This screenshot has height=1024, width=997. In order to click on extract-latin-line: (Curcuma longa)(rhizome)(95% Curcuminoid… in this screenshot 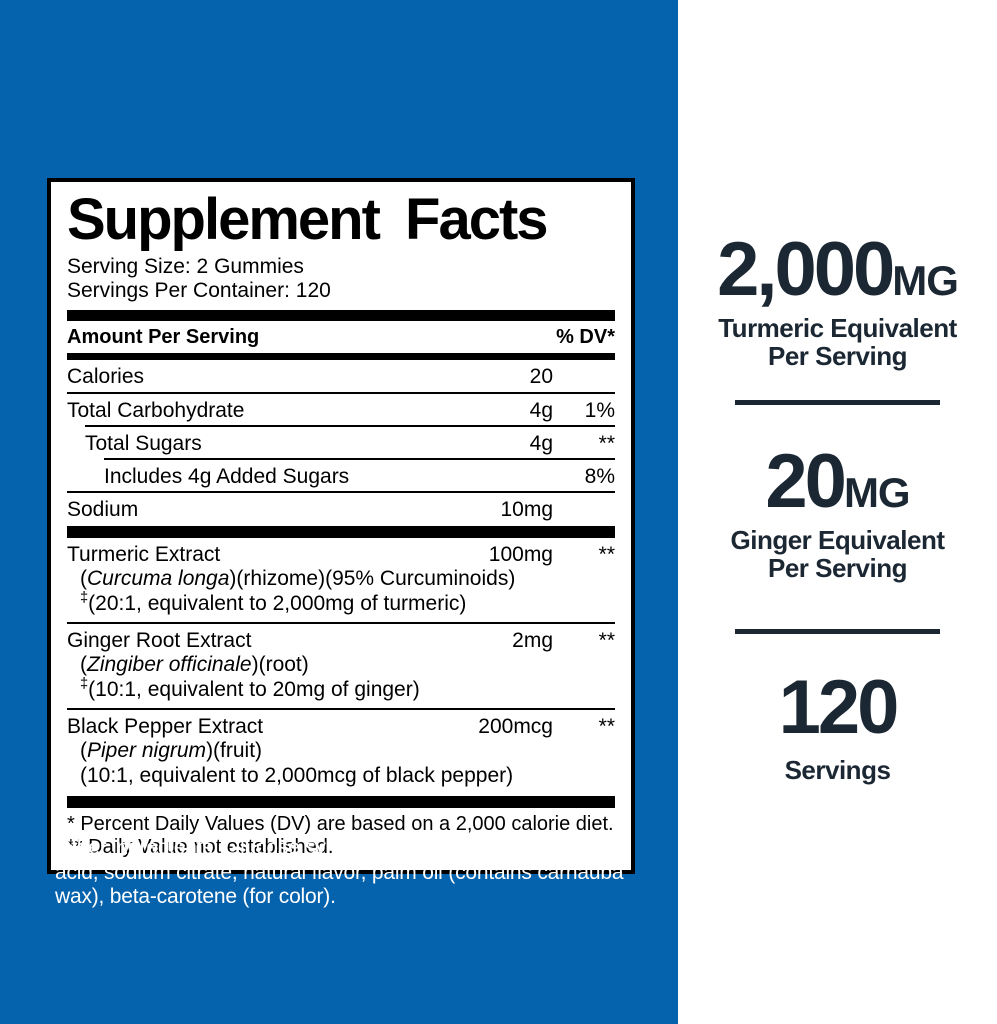, I will do `click(298, 579)`.